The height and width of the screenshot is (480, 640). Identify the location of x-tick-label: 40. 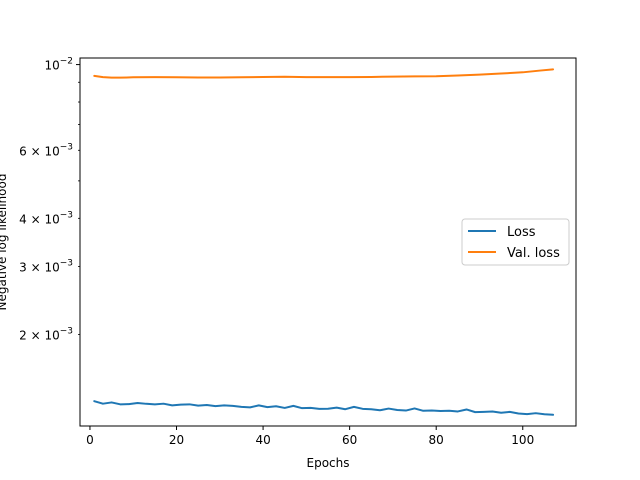
(262, 440).